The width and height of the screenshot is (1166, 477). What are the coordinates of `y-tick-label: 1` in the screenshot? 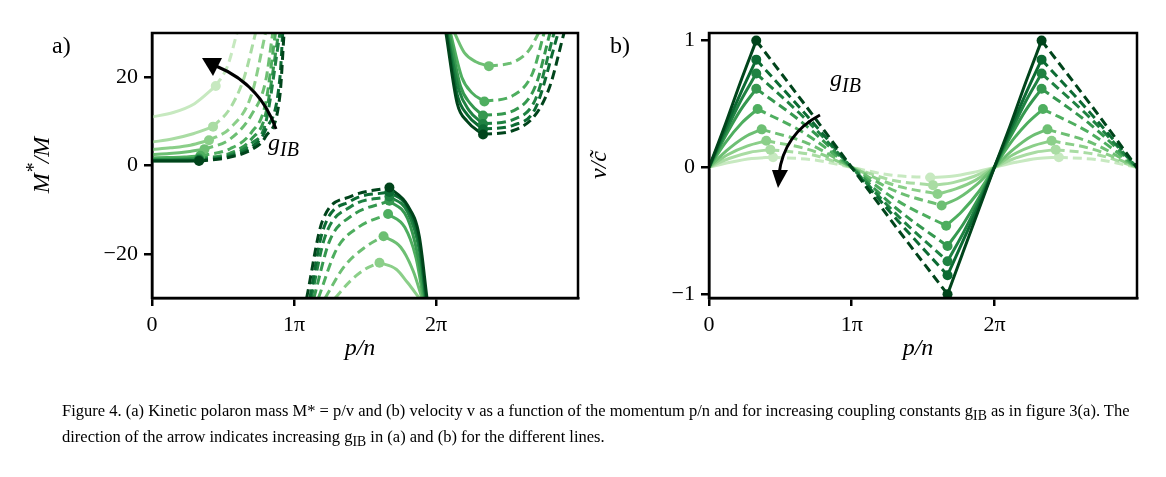 It's located at (689, 39).